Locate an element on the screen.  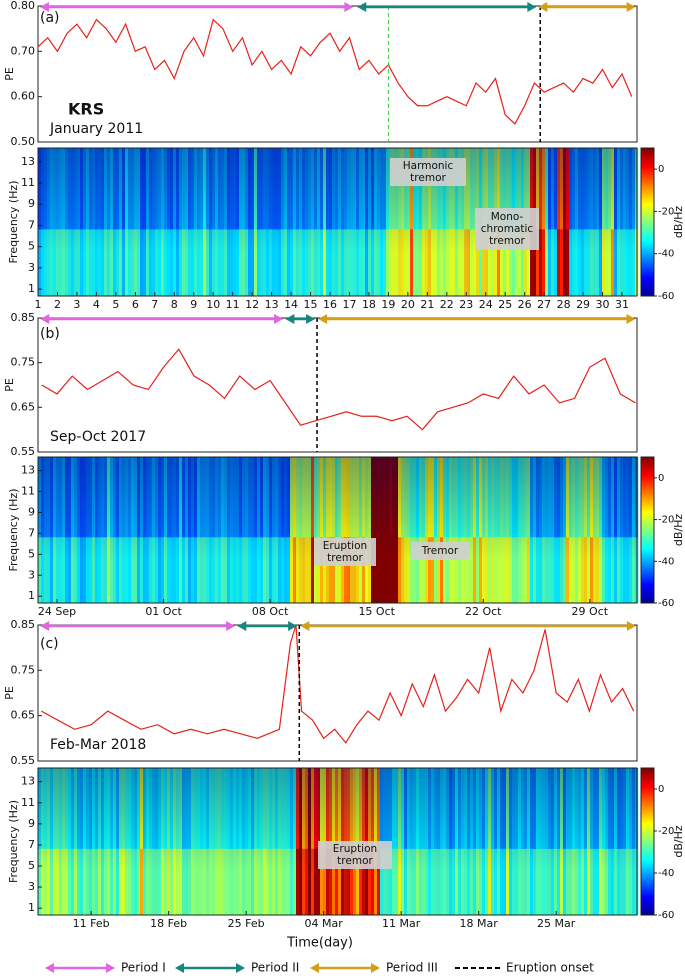
y-tick-label: 0.65 is located at coordinates (23, 715).